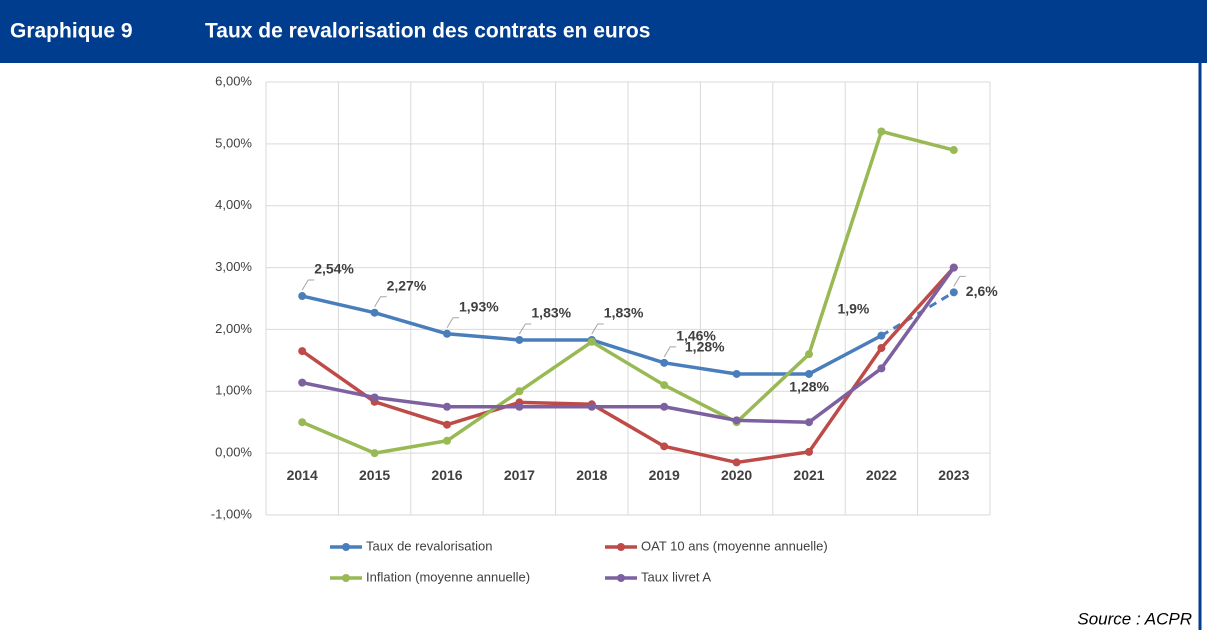 The height and width of the screenshot is (630, 1207). What do you see at coordinates (696, 336) in the screenshot?
I see `data-label: 1,46%` at bounding box center [696, 336].